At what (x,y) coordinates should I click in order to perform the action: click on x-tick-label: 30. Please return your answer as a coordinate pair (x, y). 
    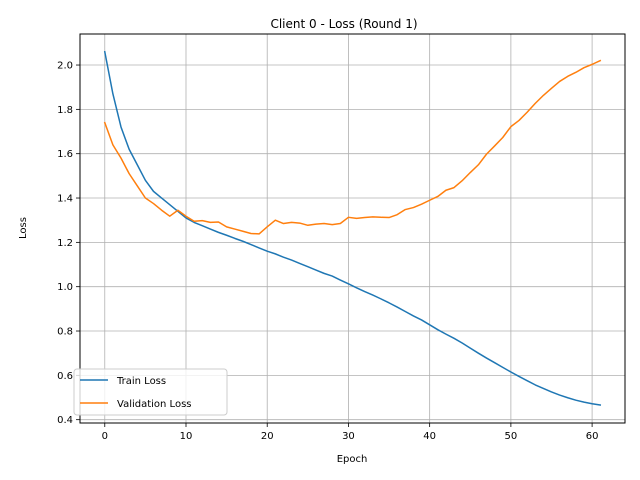
    Looking at the image, I should click on (348, 436).